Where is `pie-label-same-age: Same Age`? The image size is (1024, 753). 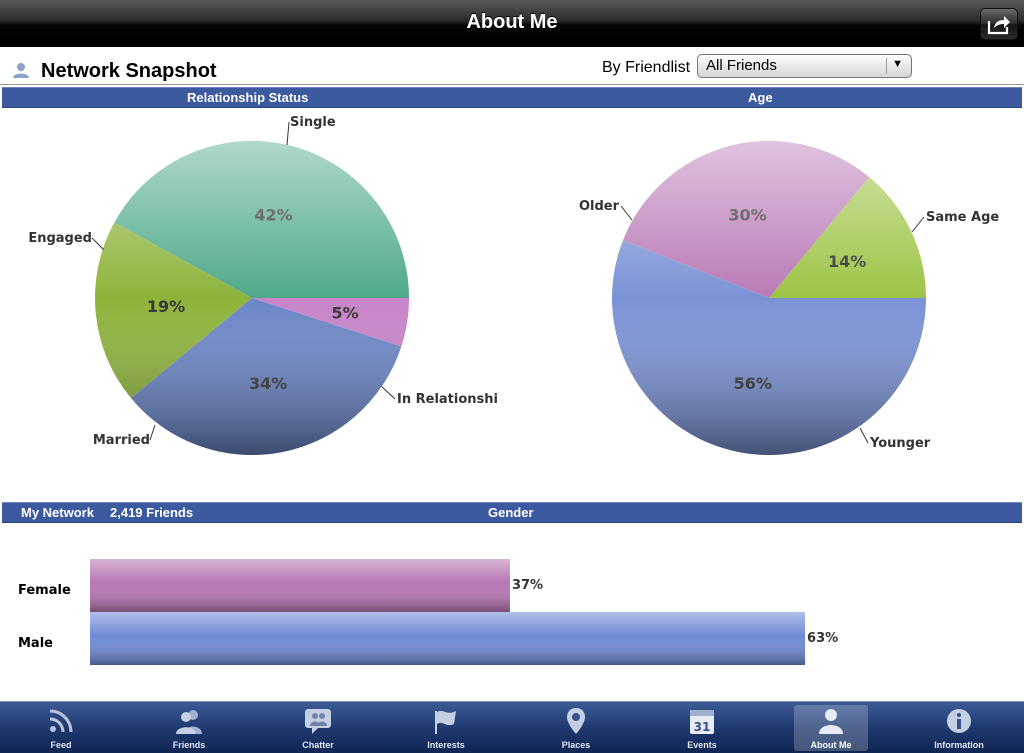
pie-label-same-age: Same Age is located at coordinates (962, 217).